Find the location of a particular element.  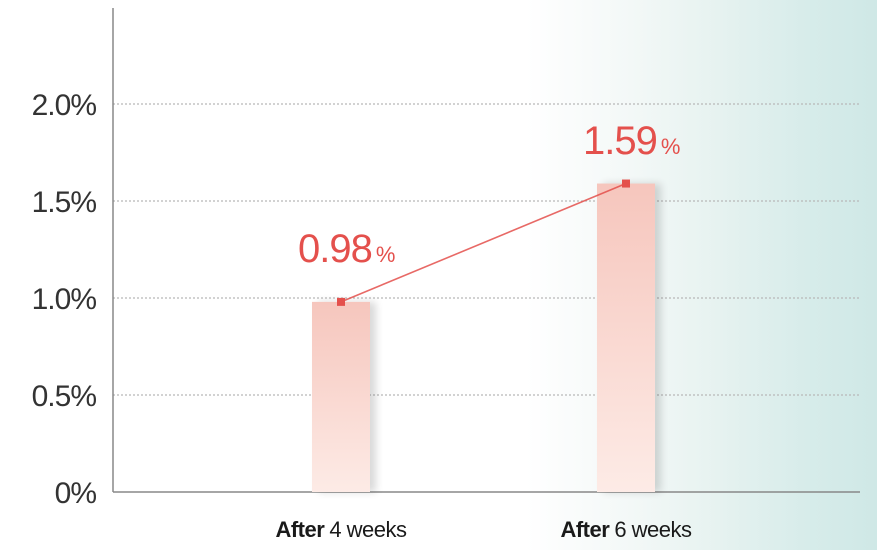

connecting-line is located at coordinates (483, 242).